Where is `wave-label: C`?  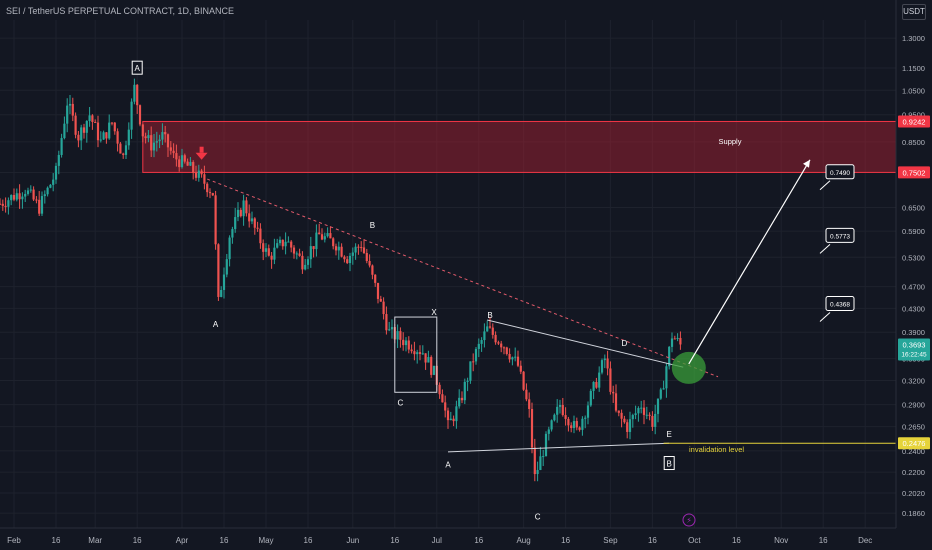
wave-label: C is located at coordinates (401, 403).